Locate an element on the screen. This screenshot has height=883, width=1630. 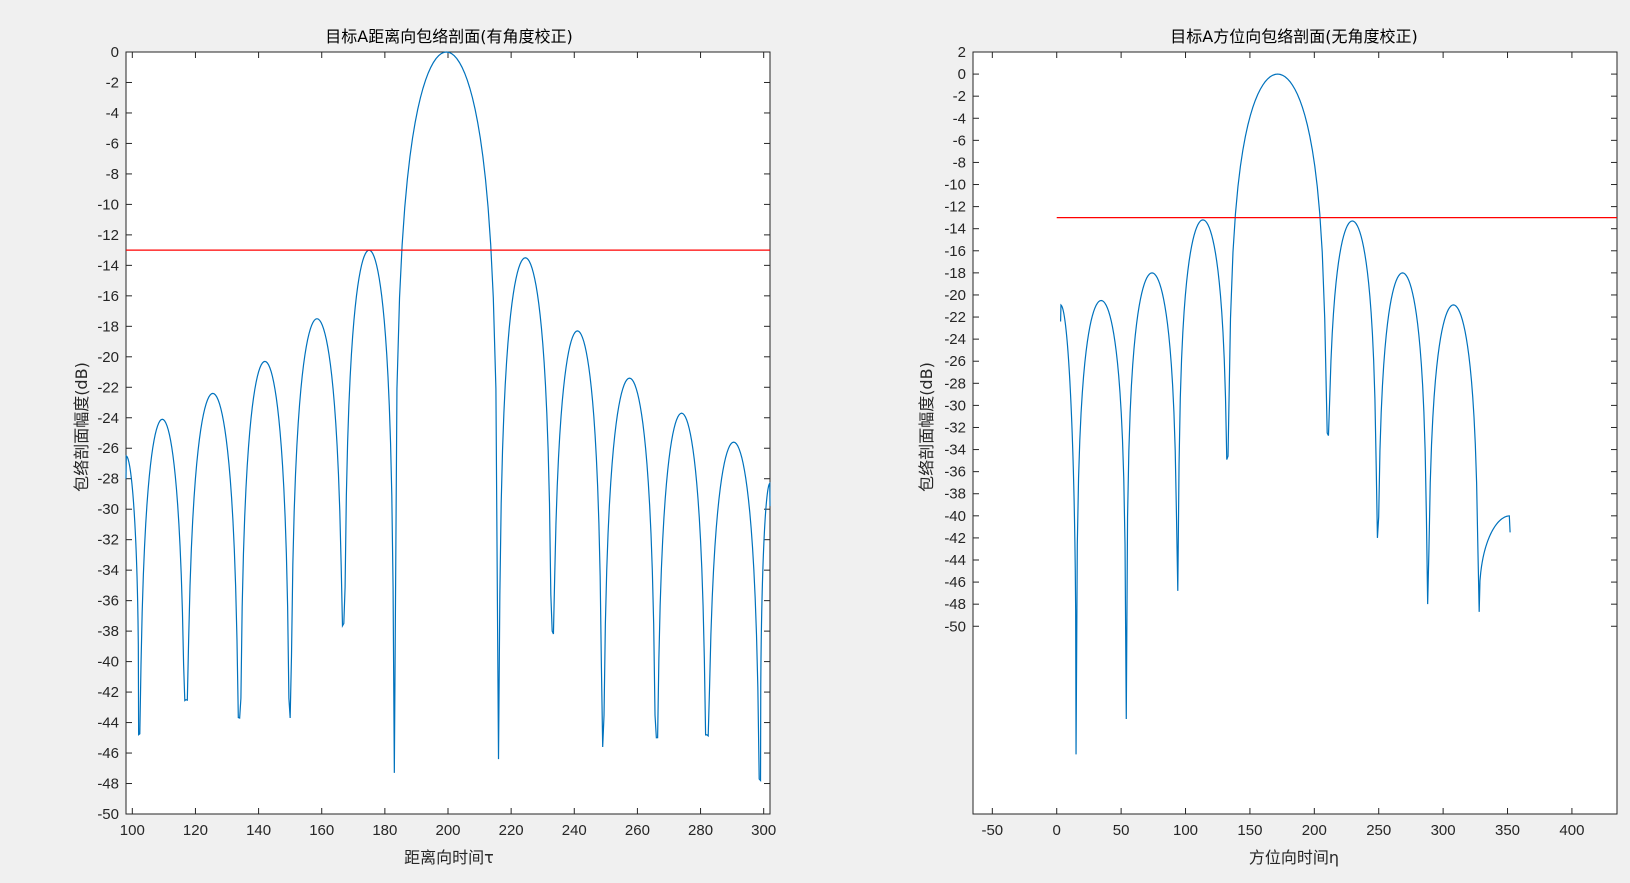
range-xtick-label: 260 is located at coordinates (637, 830).